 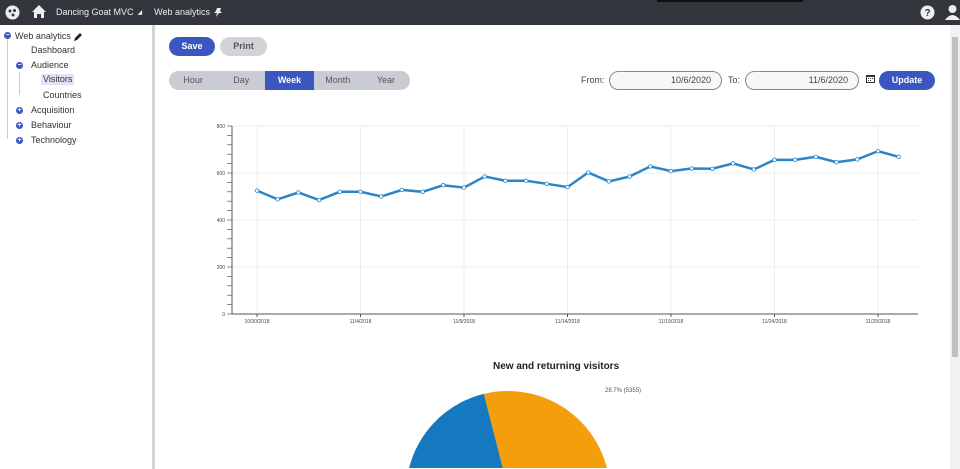 I want to click on y-tick-label: 800, so click(x=221, y=127).